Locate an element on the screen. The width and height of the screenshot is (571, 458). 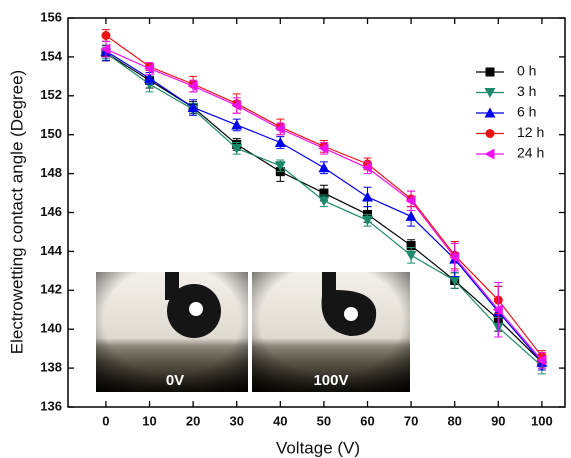
x-tick-label: 50 is located at coordinates (324, 420).